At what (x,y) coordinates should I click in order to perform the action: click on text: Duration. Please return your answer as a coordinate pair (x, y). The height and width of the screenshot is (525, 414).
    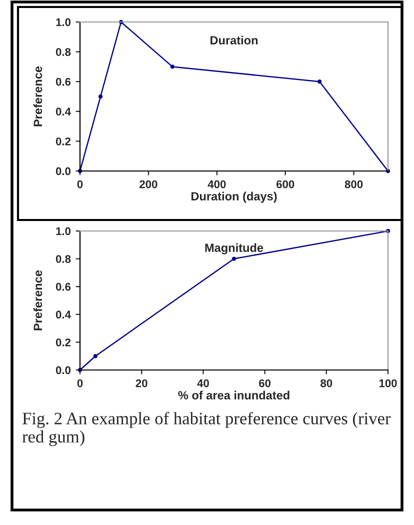
    Looking at the image, I should click on (234, 40).